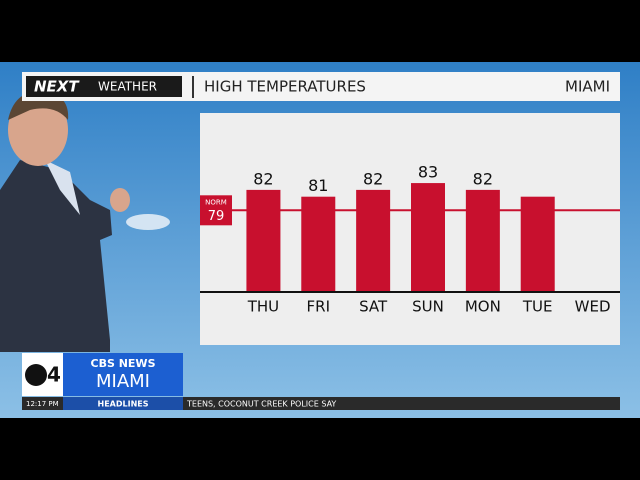 The height and width of the screenshot is (480, 640). What do you see at coordinates (42, 404) in the screenshot?
I see `ticker-time: 12:17 PM` at bounding box center [42, 404].